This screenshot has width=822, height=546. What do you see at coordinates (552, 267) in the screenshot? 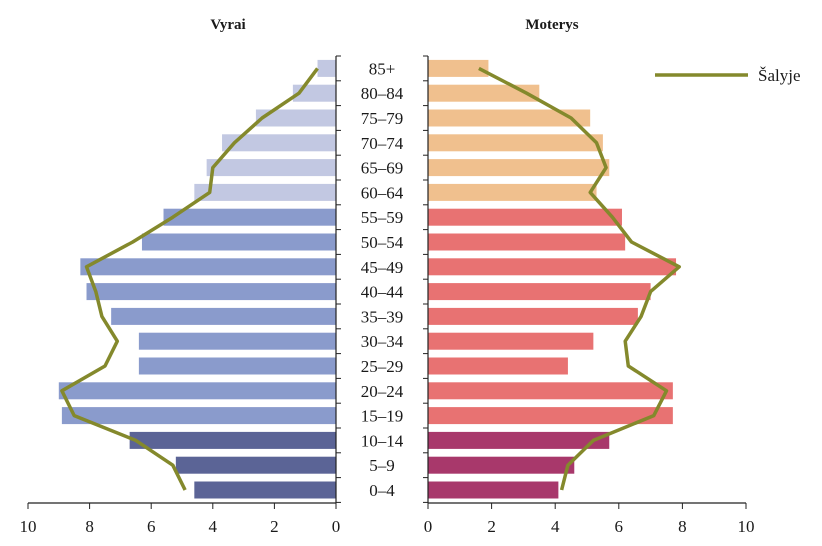
I see `female-bar-45–49` at bounding box center [552, 267].